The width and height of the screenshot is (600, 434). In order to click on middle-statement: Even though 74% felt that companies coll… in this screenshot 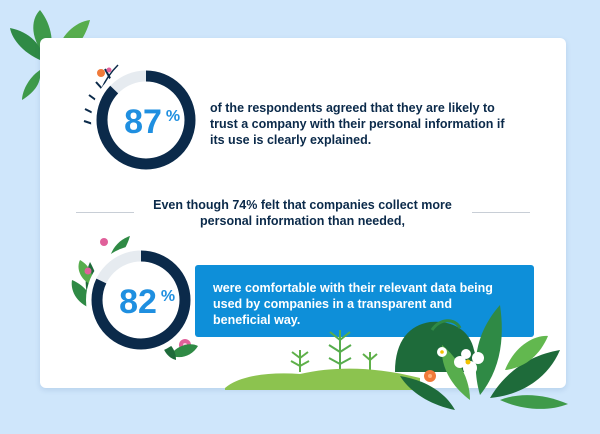, I will do `click(302, 213)`.